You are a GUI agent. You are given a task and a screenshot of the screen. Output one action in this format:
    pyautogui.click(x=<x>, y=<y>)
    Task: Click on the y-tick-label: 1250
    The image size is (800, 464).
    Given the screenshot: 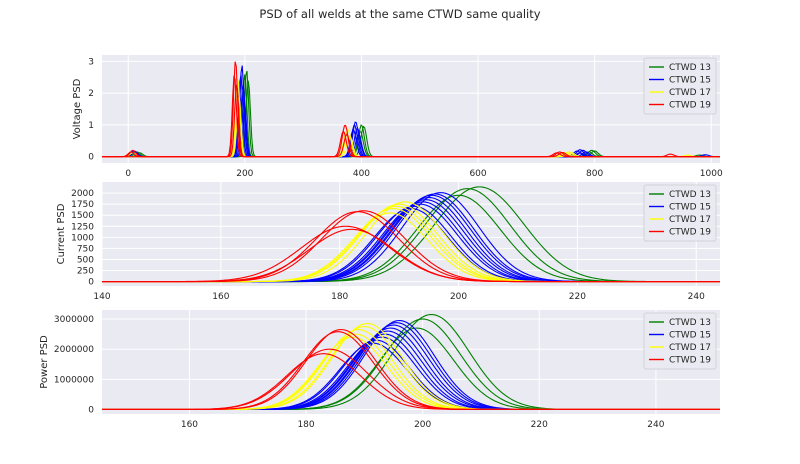 What is the action you would take?
    pyautogui.click(x=82, y=227)
    